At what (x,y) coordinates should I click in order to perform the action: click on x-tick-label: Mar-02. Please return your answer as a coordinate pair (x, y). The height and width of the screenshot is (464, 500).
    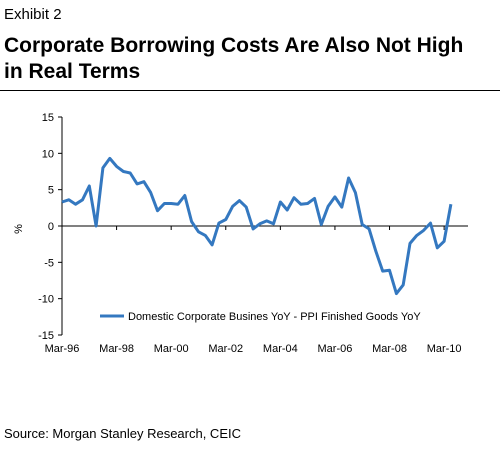
    Looking at the image, I should click on (225, 349).